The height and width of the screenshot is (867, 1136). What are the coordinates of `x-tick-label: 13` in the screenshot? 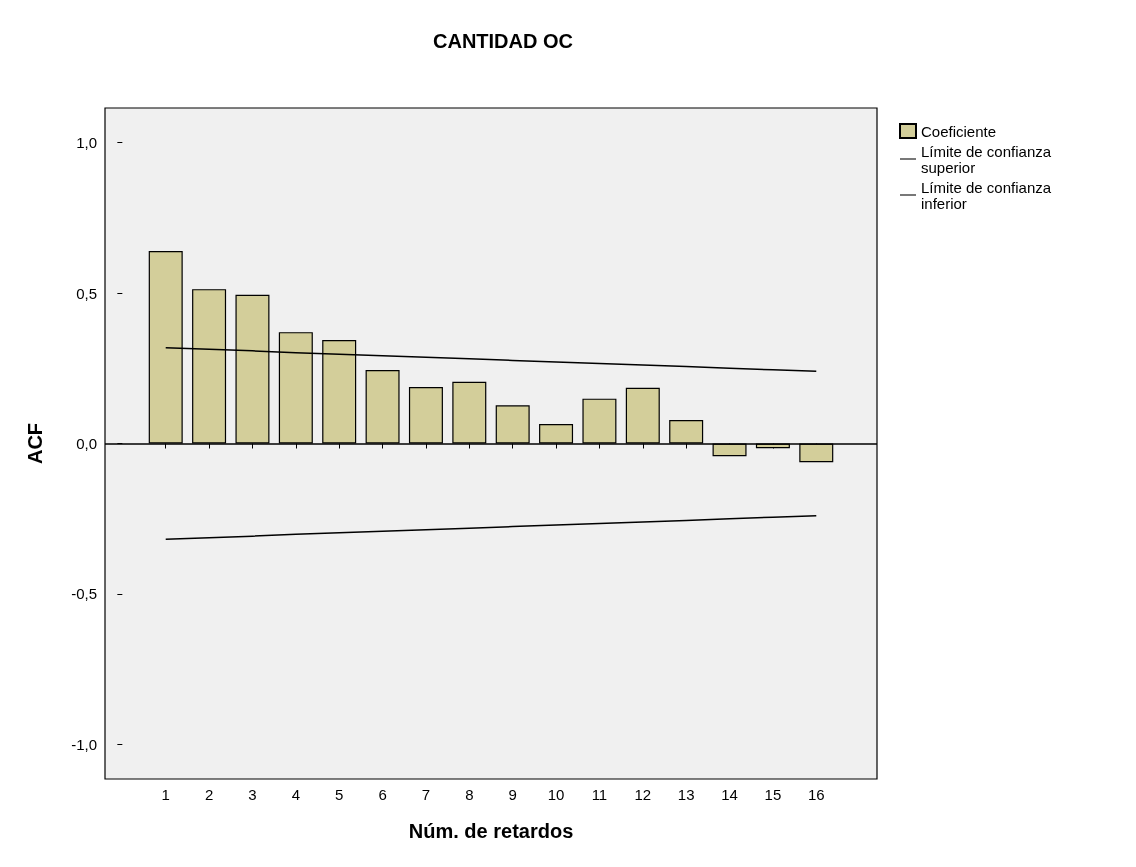 It's located at (686, 794).